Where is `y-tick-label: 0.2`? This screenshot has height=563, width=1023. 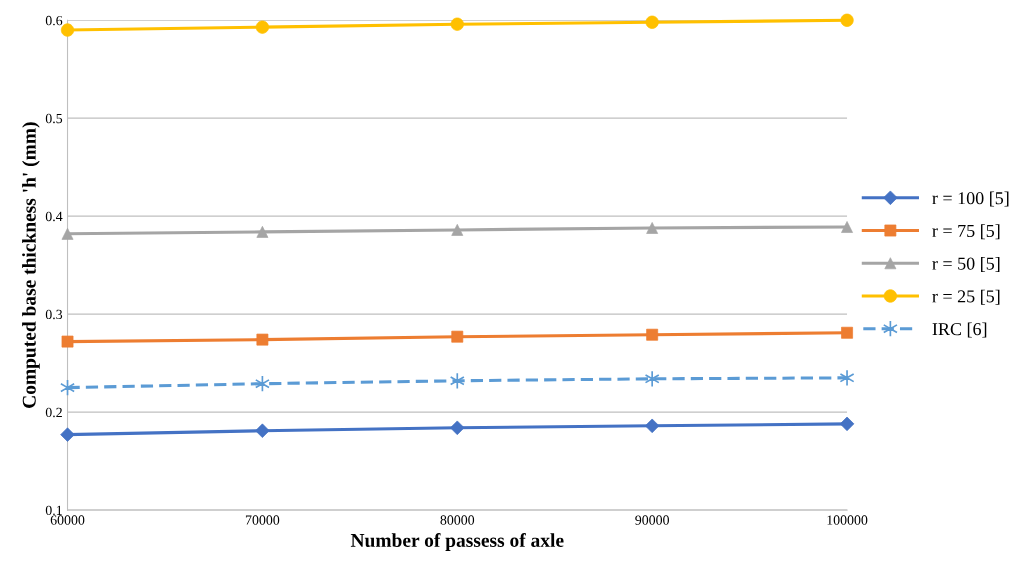 y-tick-label: 0.2 is located at coordinates (53, 412).